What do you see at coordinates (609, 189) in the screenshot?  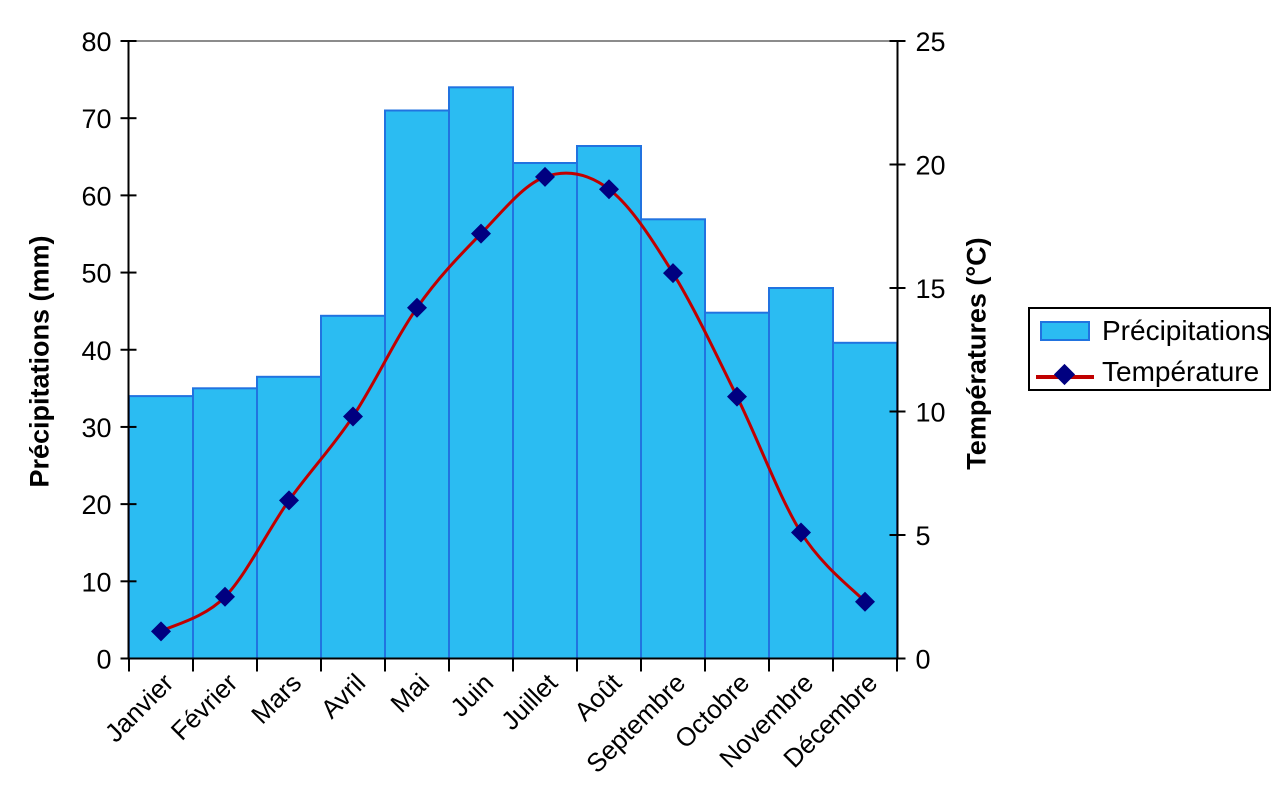 I see `temperature-marker-Août` at bounding box center [609, 189].